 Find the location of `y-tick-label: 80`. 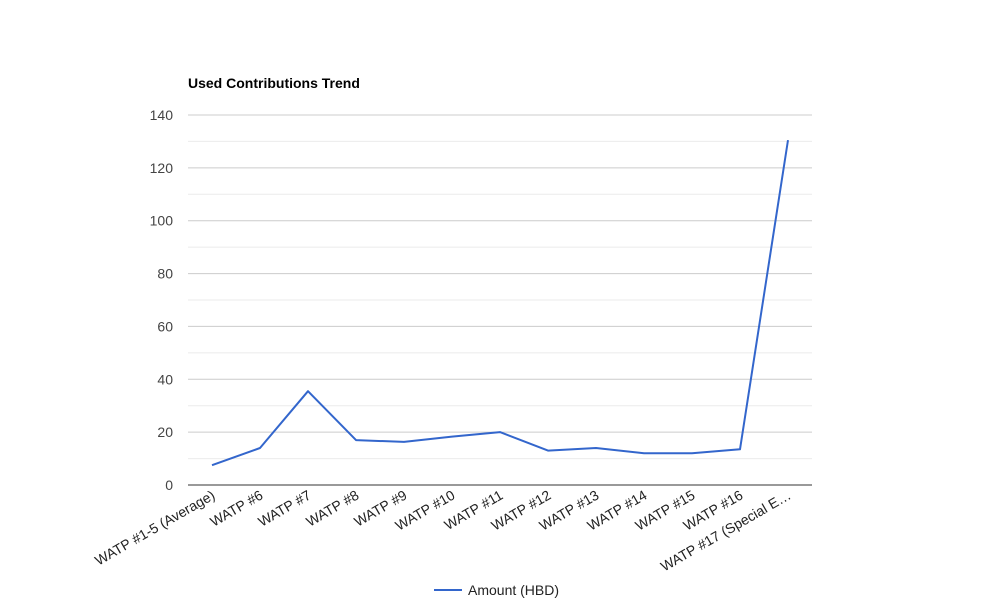

y-tick-label: 80 is located at coordinates (165, 274).